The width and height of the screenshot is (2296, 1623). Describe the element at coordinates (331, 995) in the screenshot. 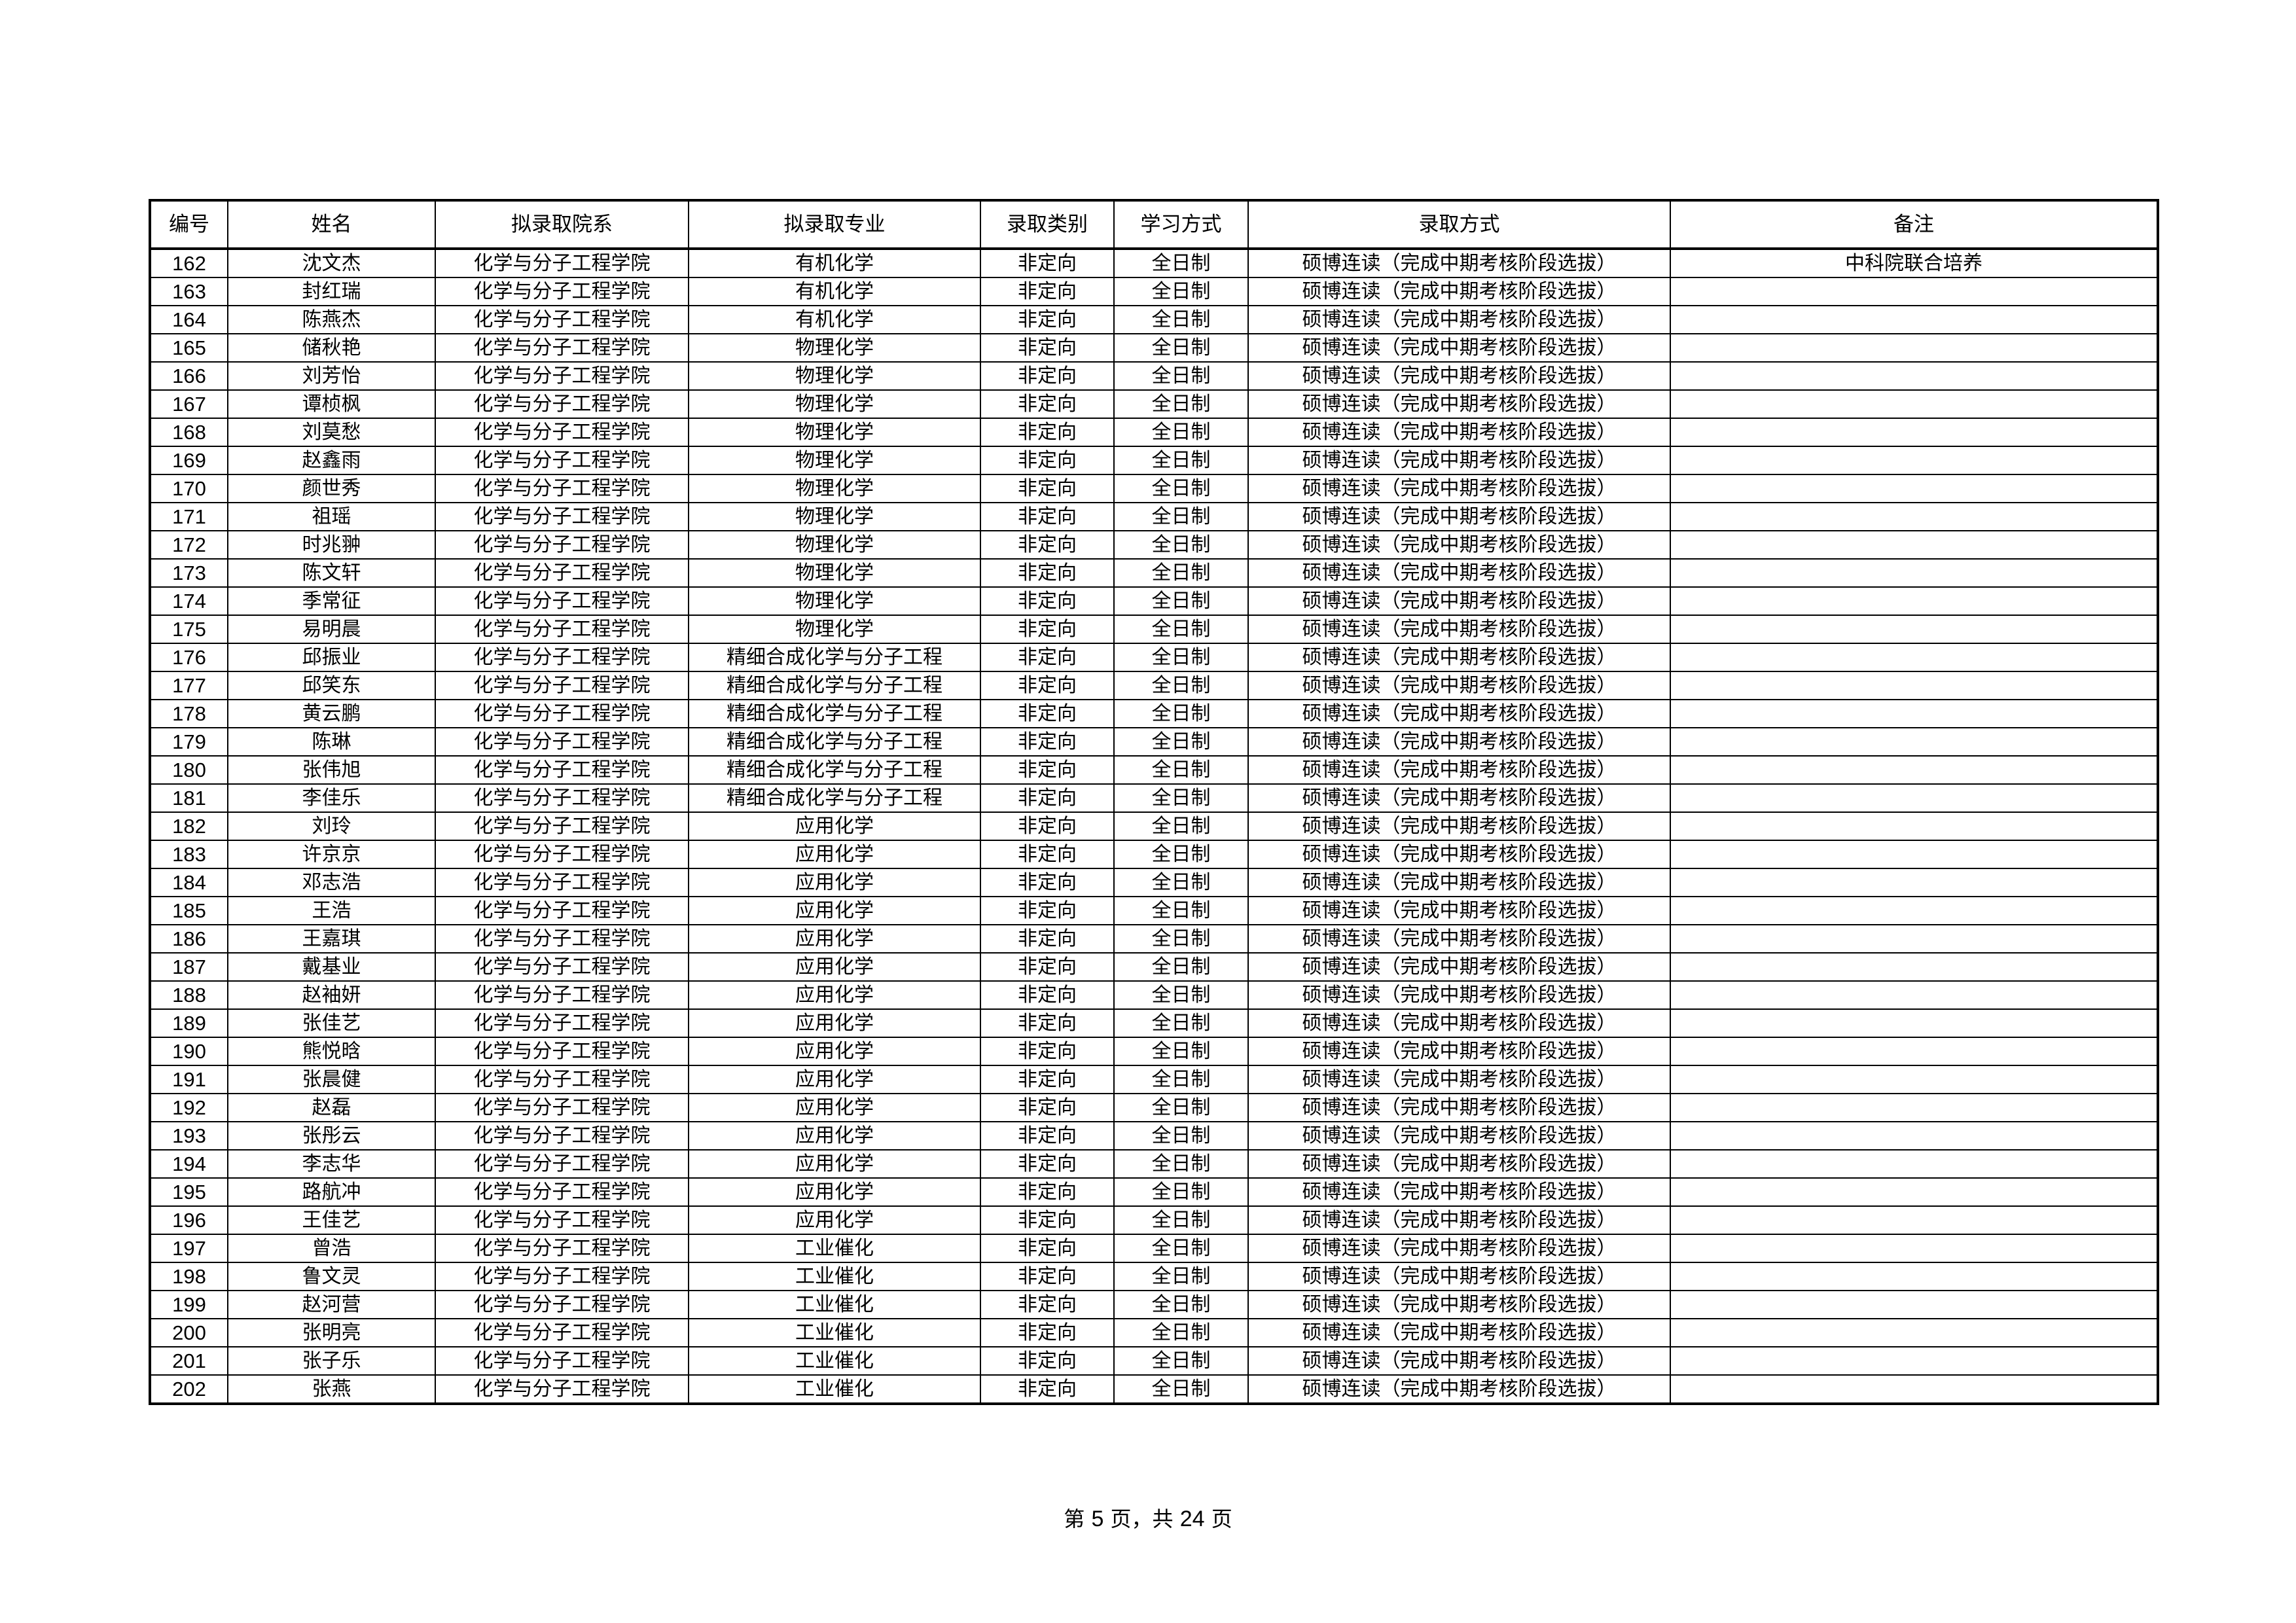

I see `cell-name: 赵袖妍` at that location.